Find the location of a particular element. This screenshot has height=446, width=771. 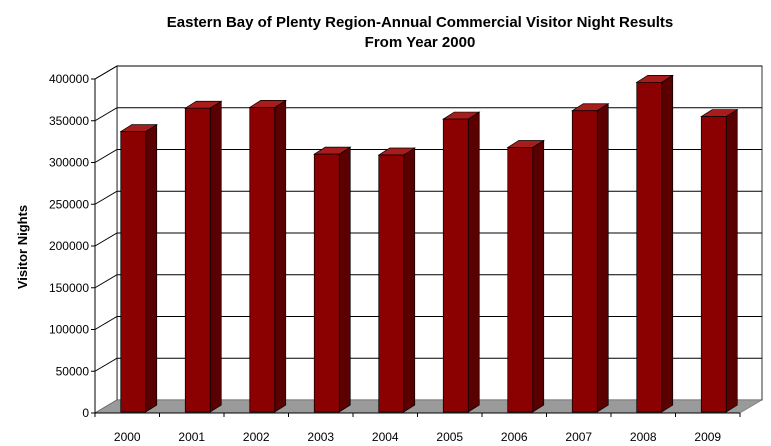

y-tick-label: 350000 is located at coordinates (69, 121).